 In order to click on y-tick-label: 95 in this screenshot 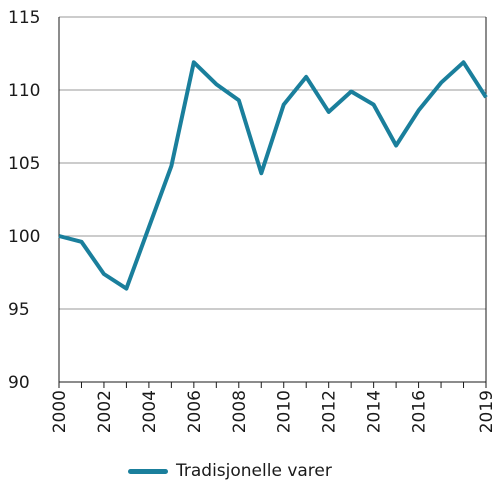, I will do `click(19, 310)`.